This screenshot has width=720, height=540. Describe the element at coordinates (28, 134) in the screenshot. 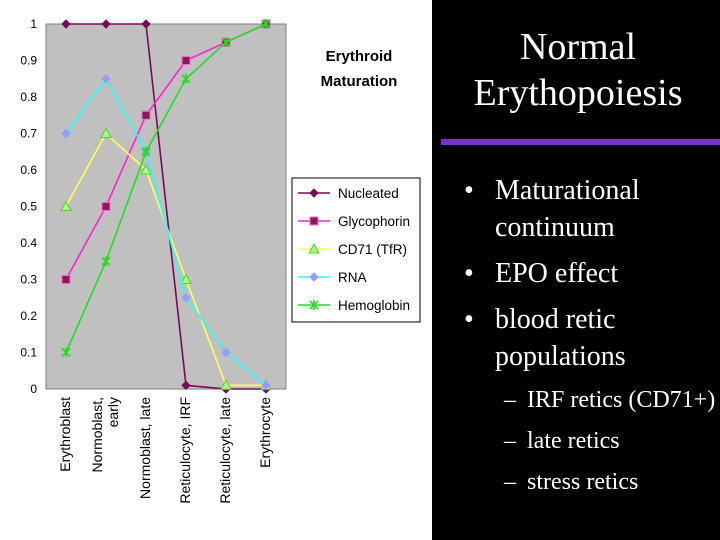

I see `y-tick-label: 0.7` at that location.